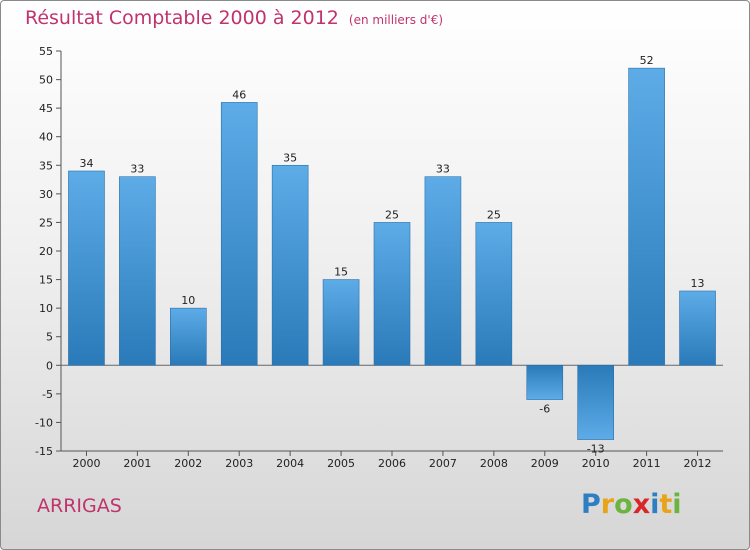 The width and height of the screenshot is (750, 550). What do you see at coordinates (188, 463) in the screenshot?
I see `x-tick-label: 2002` at bounding box center [188, 463].